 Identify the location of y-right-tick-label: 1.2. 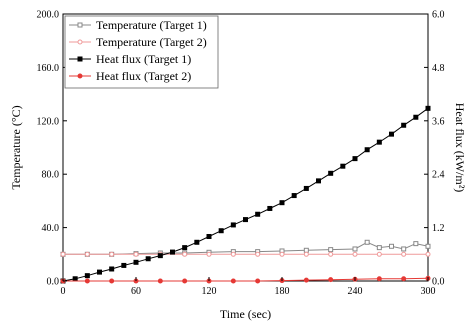
(438, 228).